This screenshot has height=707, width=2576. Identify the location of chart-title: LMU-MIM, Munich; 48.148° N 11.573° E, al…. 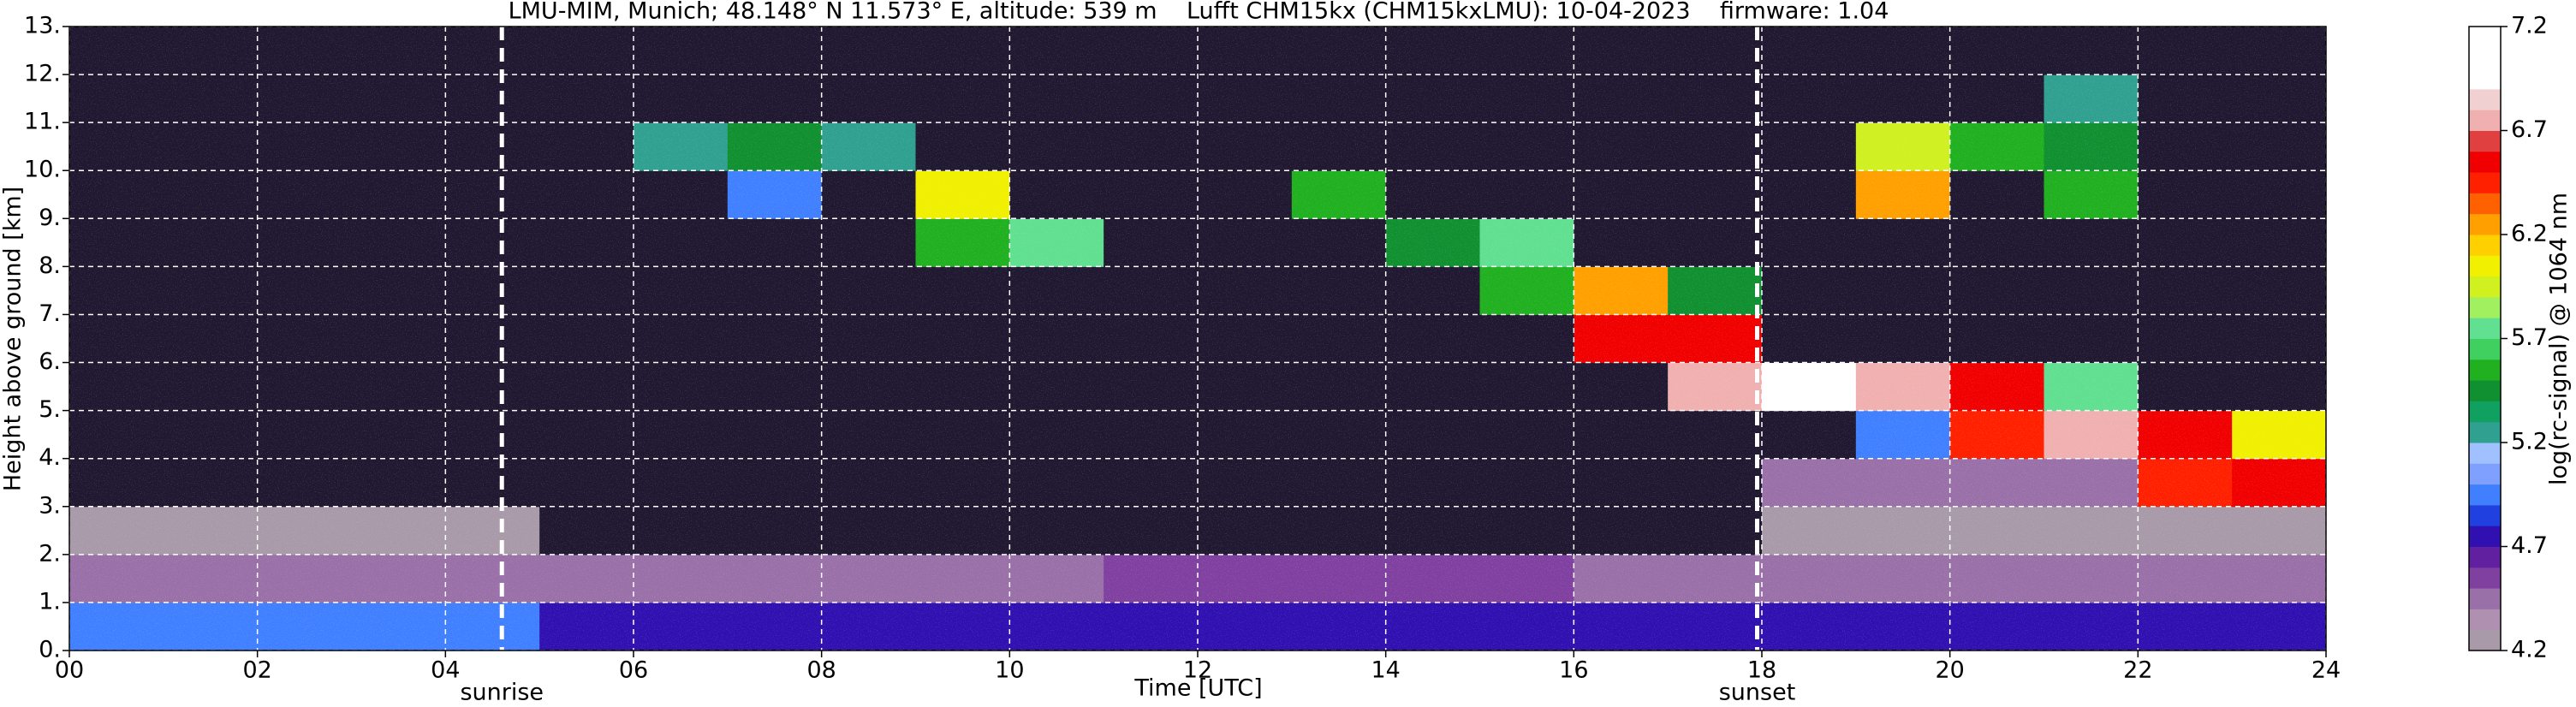
(1199, 12).